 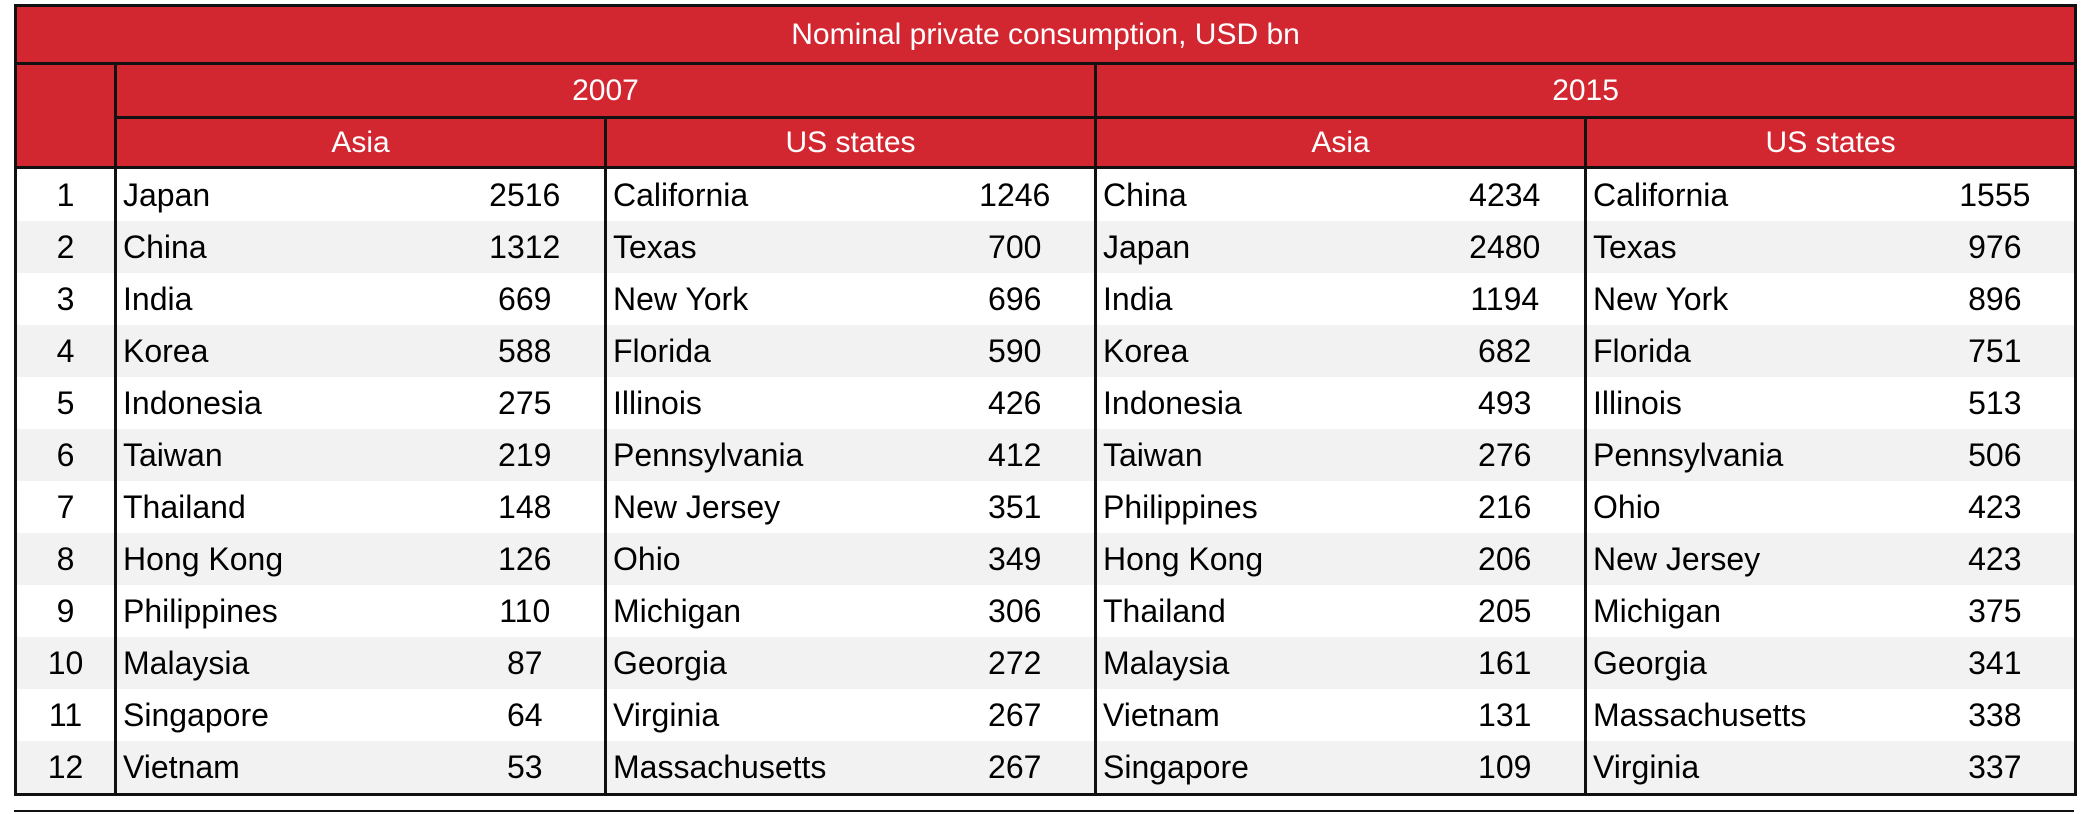 I want to click on name-cell-2007-asia: Japan, so click(x=167, y=195).